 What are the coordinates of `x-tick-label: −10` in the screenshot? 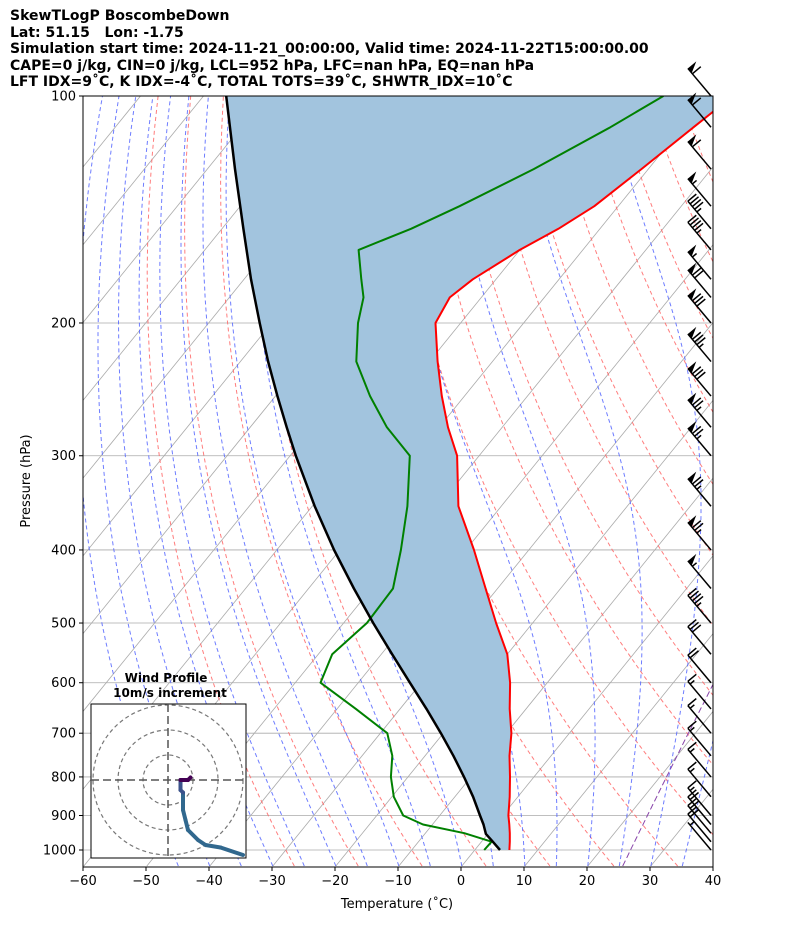 It's located at (397, 881).